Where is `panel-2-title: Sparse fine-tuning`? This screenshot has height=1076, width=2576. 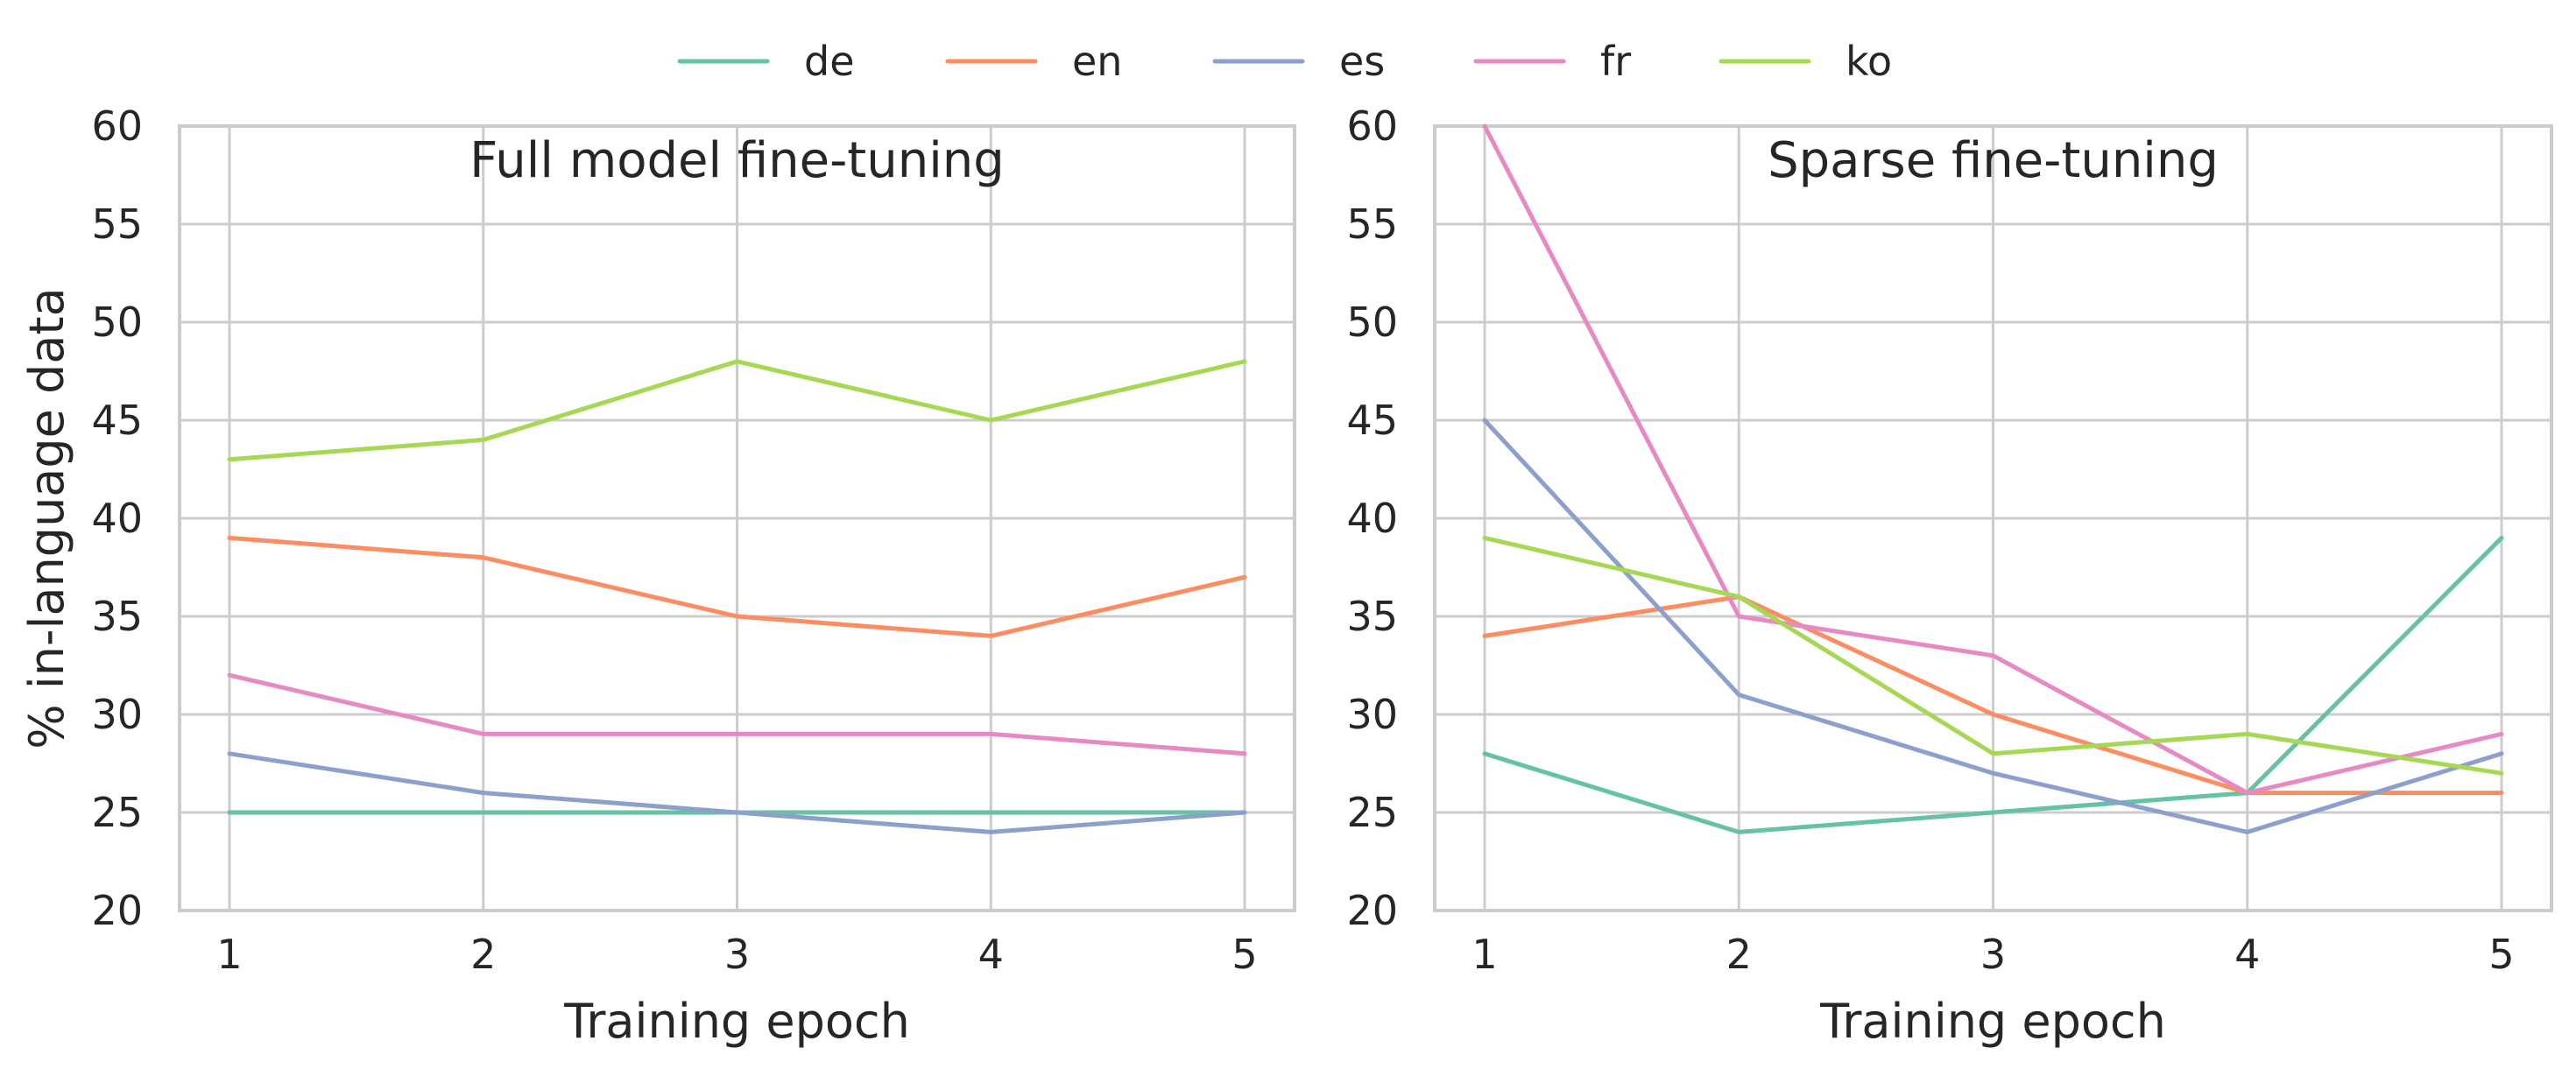
panel-2-title: Sparse fine-tuning is located at coordinates (1993, 160).